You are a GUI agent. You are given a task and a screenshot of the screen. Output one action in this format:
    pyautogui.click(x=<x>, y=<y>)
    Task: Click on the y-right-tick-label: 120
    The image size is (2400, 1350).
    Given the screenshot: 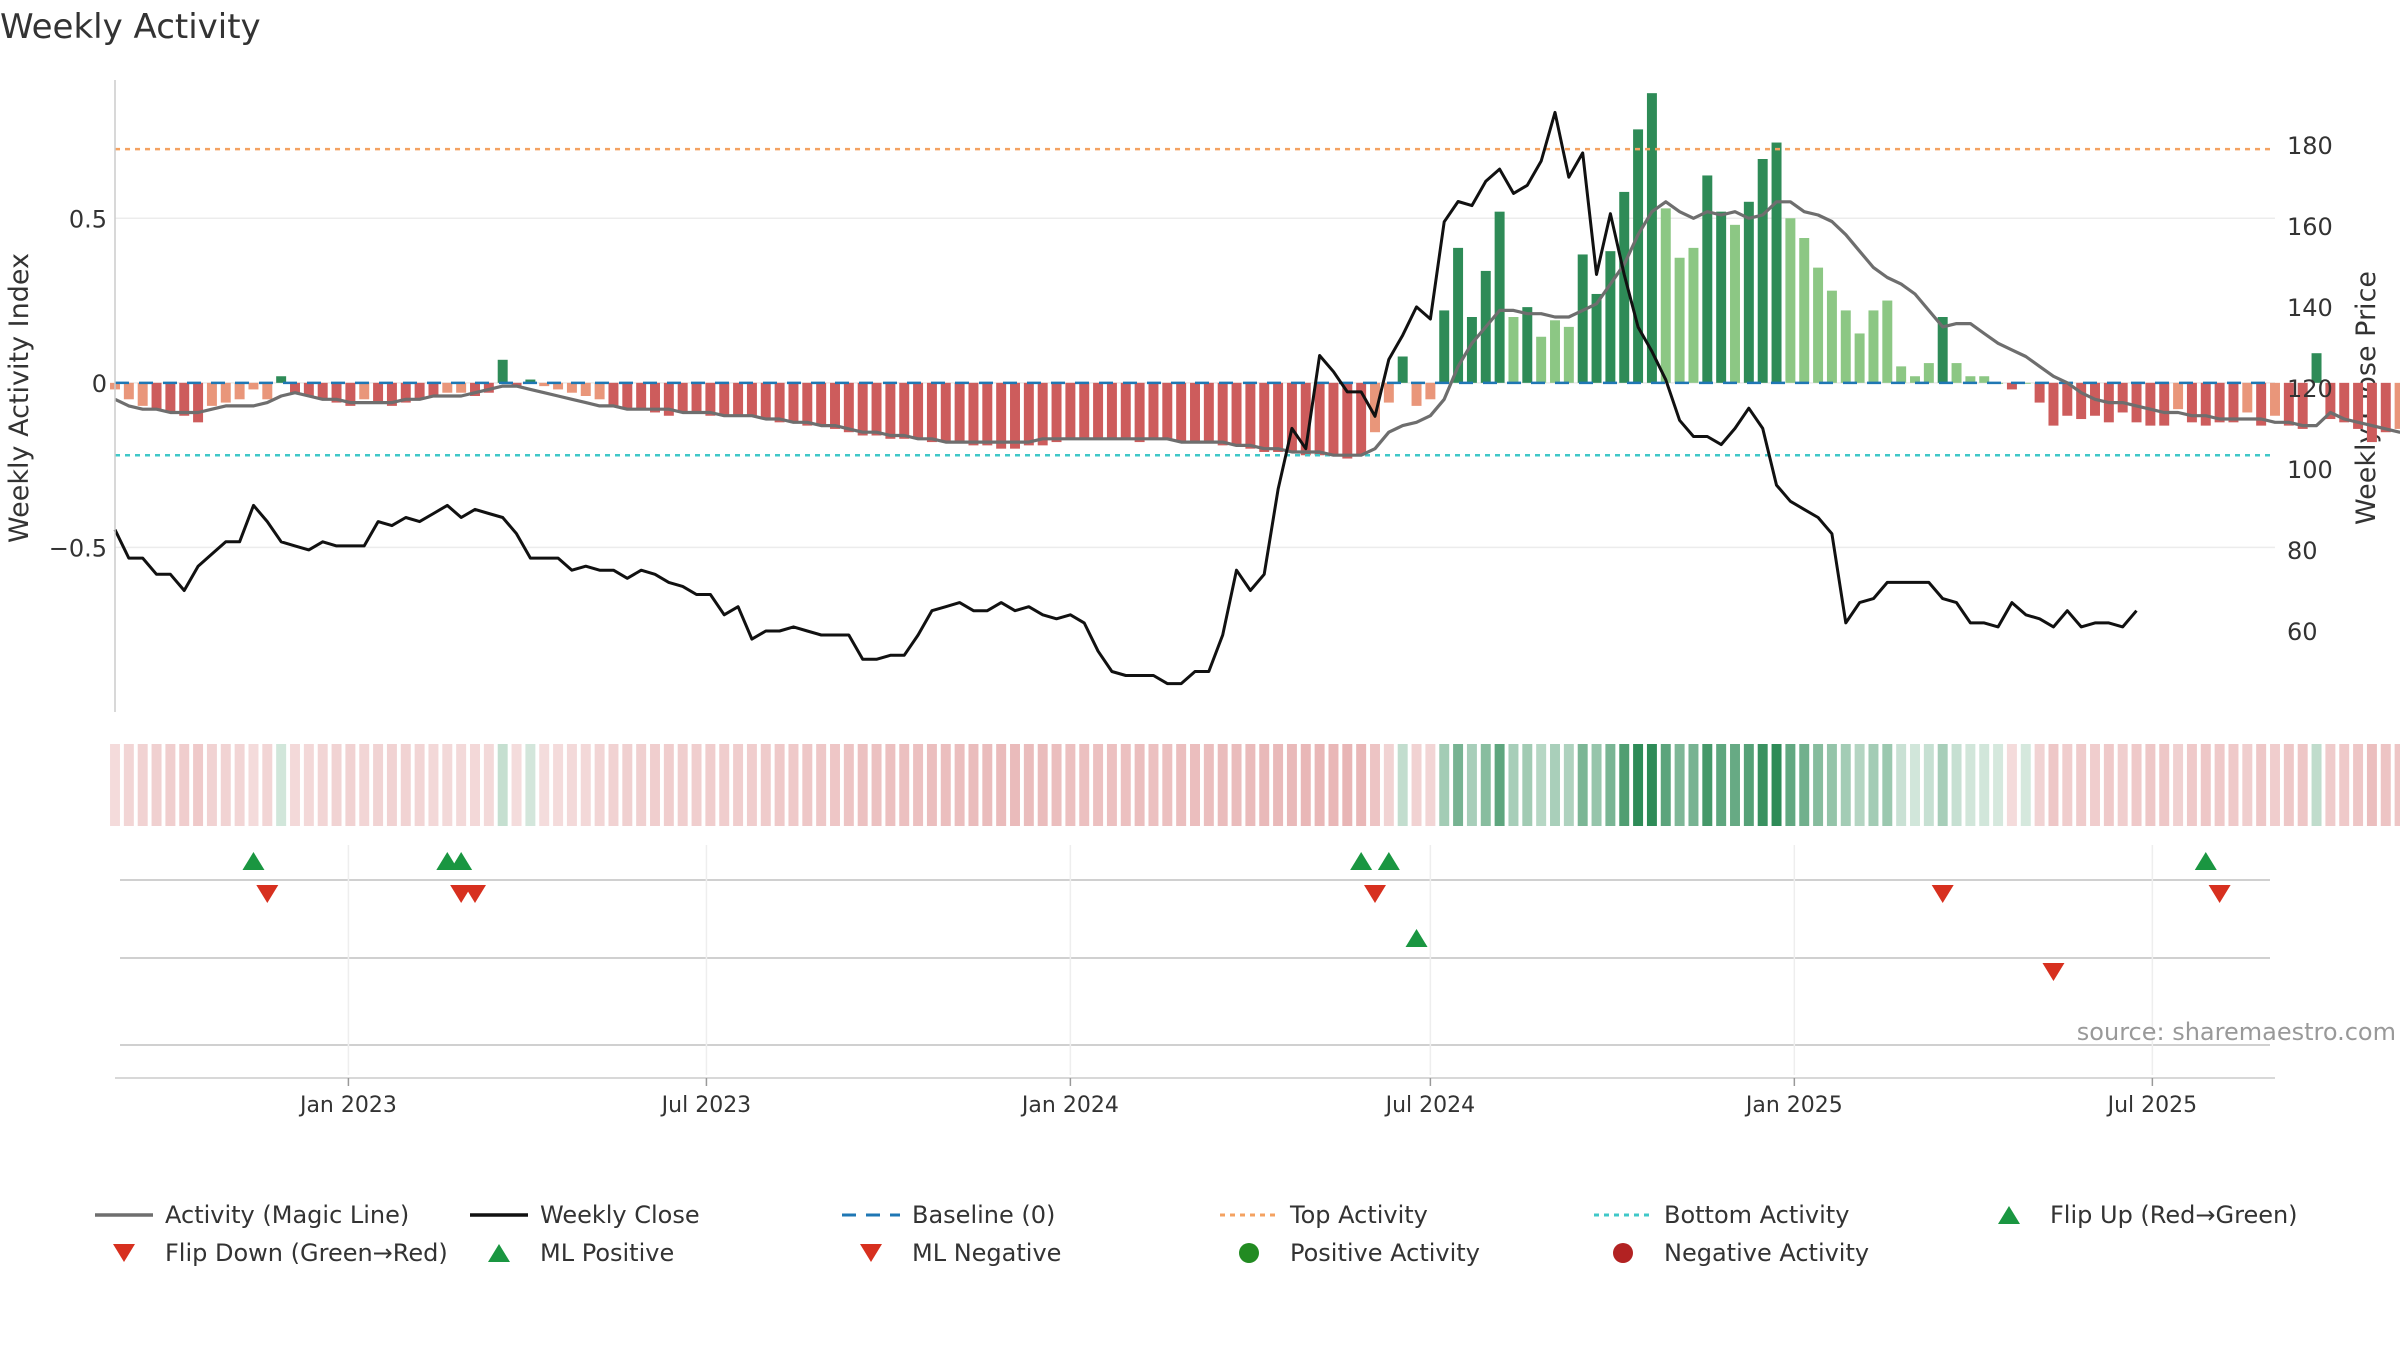 What is the action you would take?
    pyautogui.click(x=2310, y=389)
    